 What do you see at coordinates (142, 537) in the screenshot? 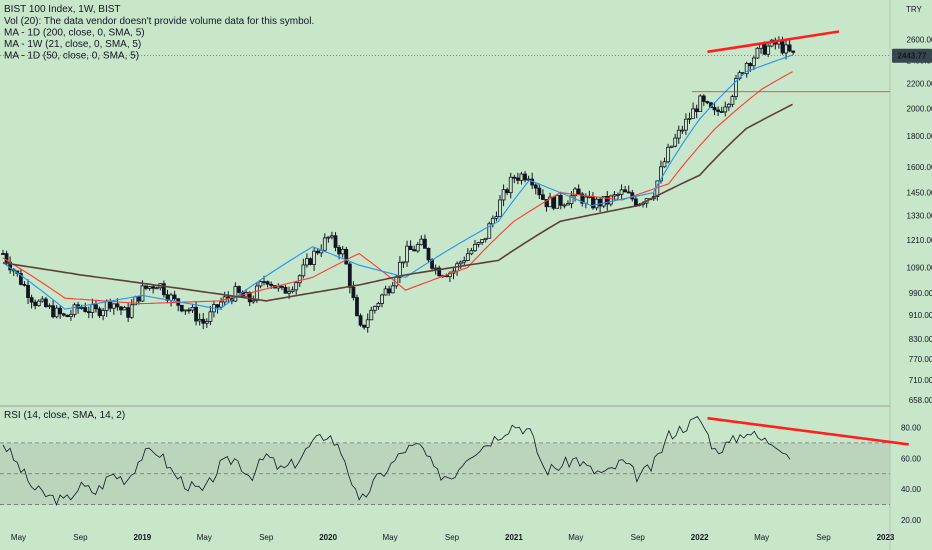
I see `time-tick-label: 2019` at bounding box center [142, 537].